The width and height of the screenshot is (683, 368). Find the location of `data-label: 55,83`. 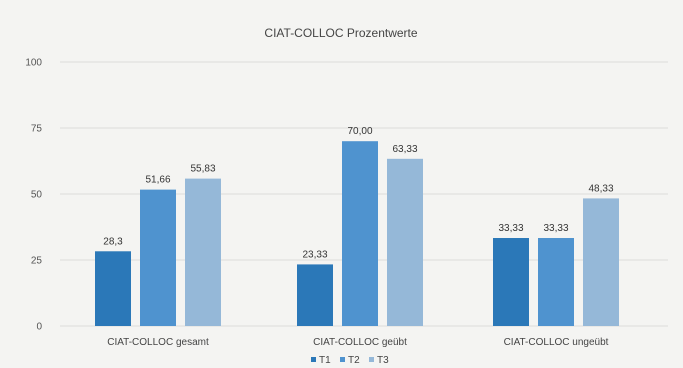

data-label: 55,83 is located at coordinates (202, 169).